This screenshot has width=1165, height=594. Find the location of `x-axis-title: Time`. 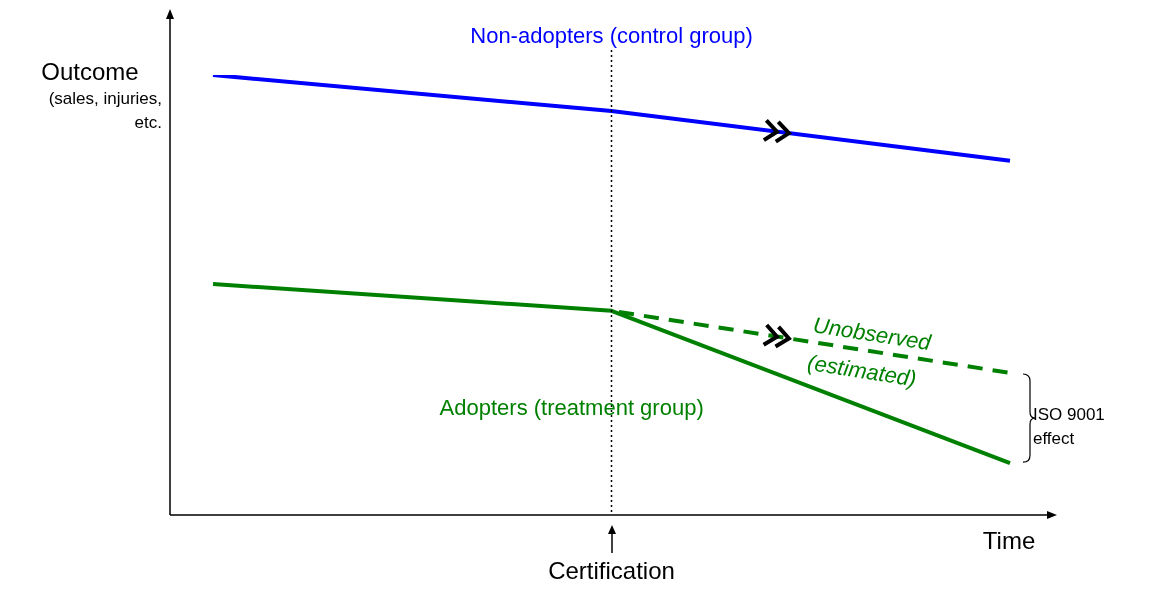

x-axis-title: Time is located at coordinates (1009, 540).